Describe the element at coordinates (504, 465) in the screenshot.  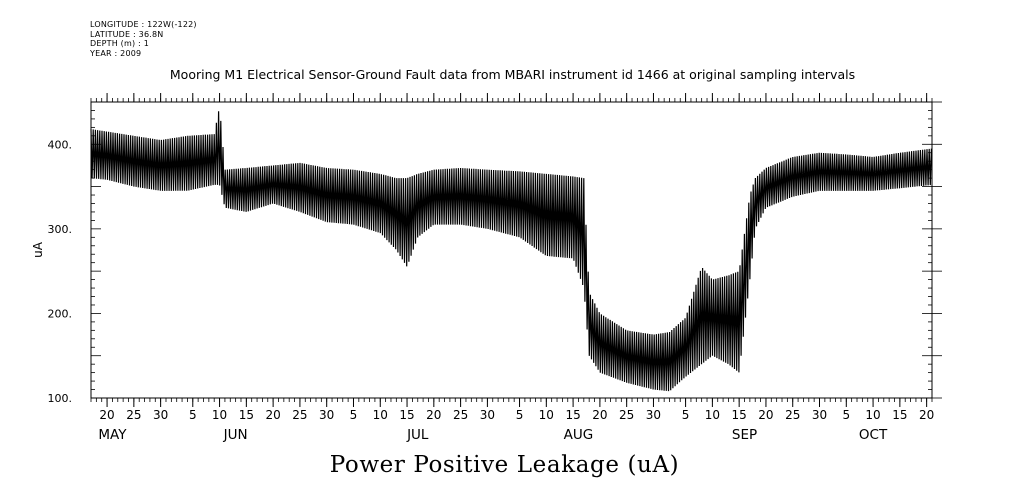
I see `bottom-title: Power Positive Leakage (uA)` at that location.